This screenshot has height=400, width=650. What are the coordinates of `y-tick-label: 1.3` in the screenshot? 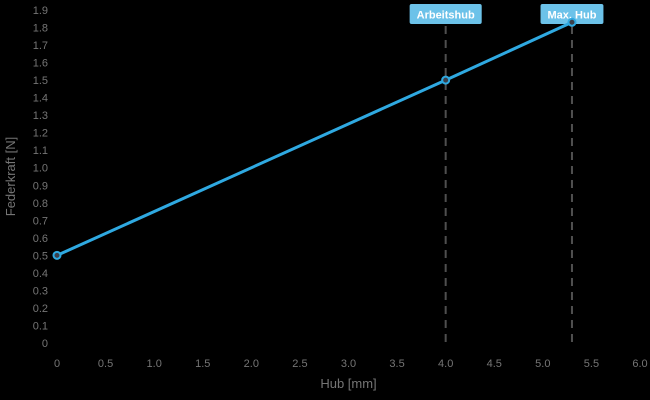 It's located at (40, 116).